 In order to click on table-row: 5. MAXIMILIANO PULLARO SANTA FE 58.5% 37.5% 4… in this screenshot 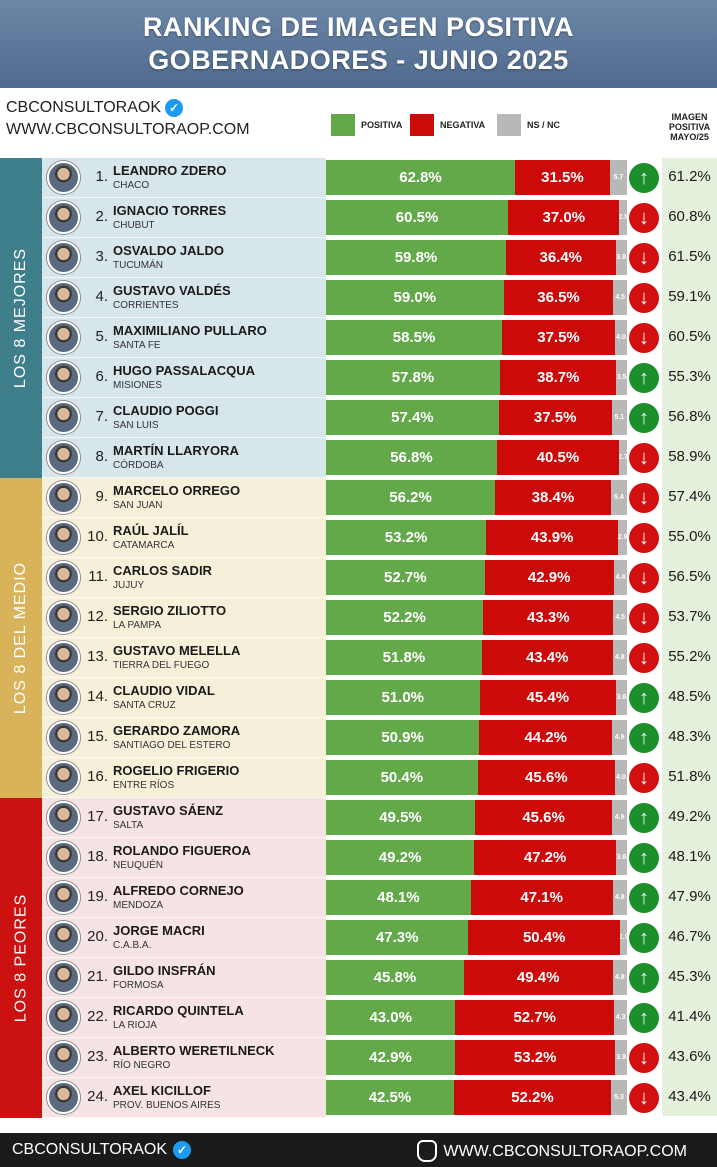, I will do `click(358, 338)`.